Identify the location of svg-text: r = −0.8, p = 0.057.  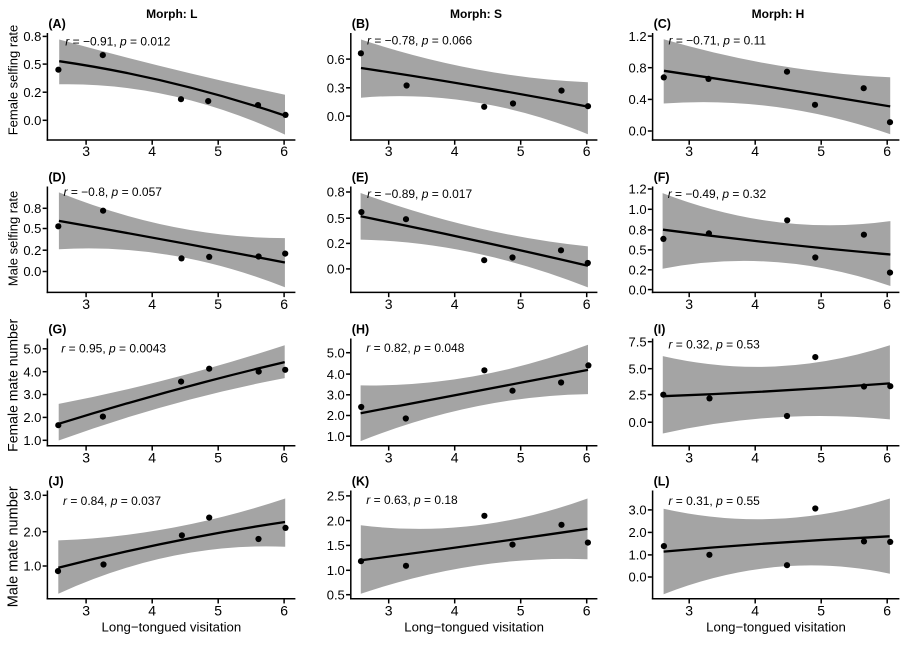
(113, 192).